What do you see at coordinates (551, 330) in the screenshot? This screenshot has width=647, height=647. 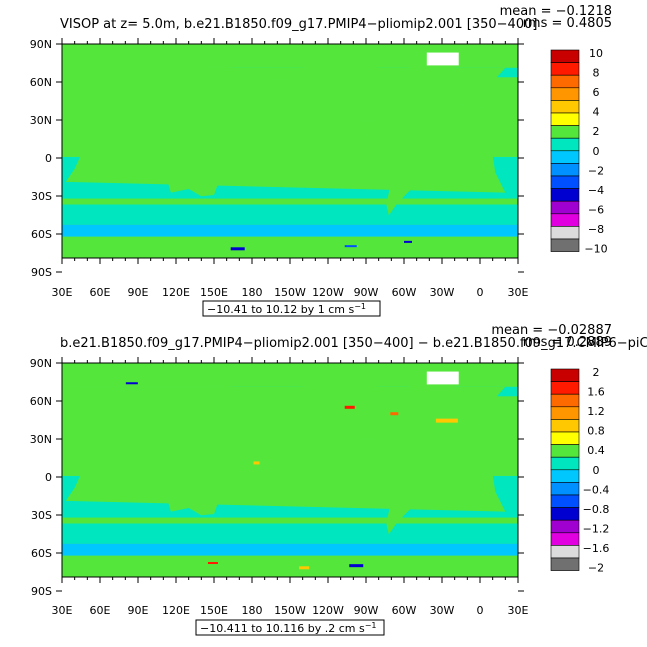 I see `mean-value: mean = −0.02887` at bounding box center [551, 330].